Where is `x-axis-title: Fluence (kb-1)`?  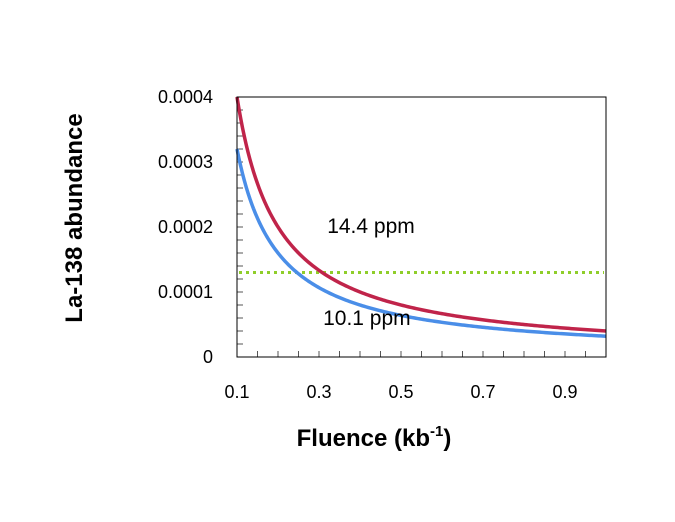
x-axis-title: Fluence (kb-1) is located at coordinates (374, 437).